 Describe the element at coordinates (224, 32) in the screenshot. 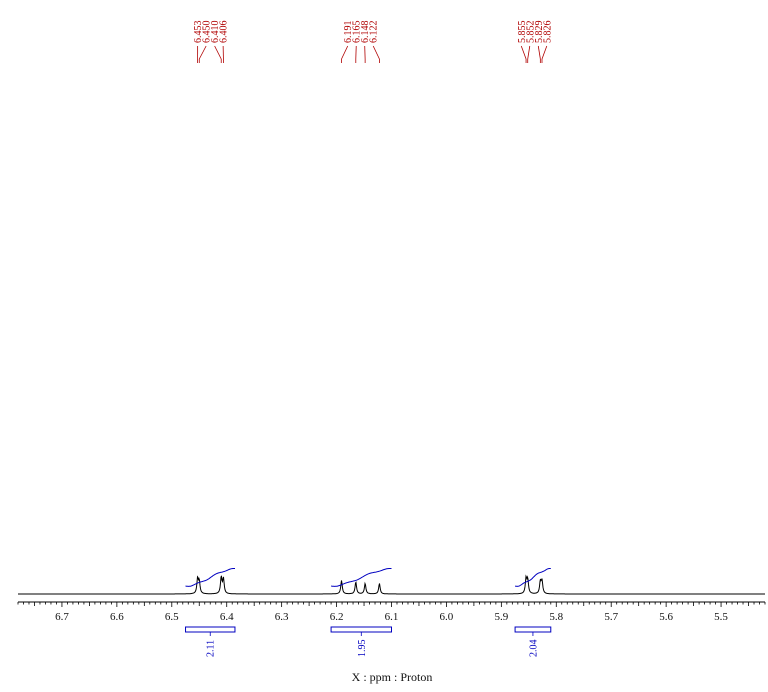

I see `peak-label: 6.406` at that location.